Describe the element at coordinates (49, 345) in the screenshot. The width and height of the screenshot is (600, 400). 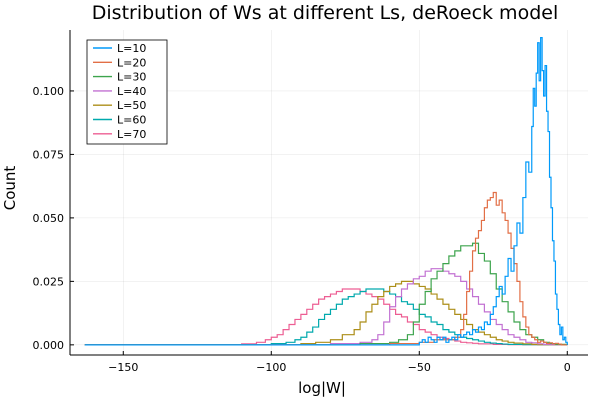
I see `y-tick-label: 0.000` at that location.